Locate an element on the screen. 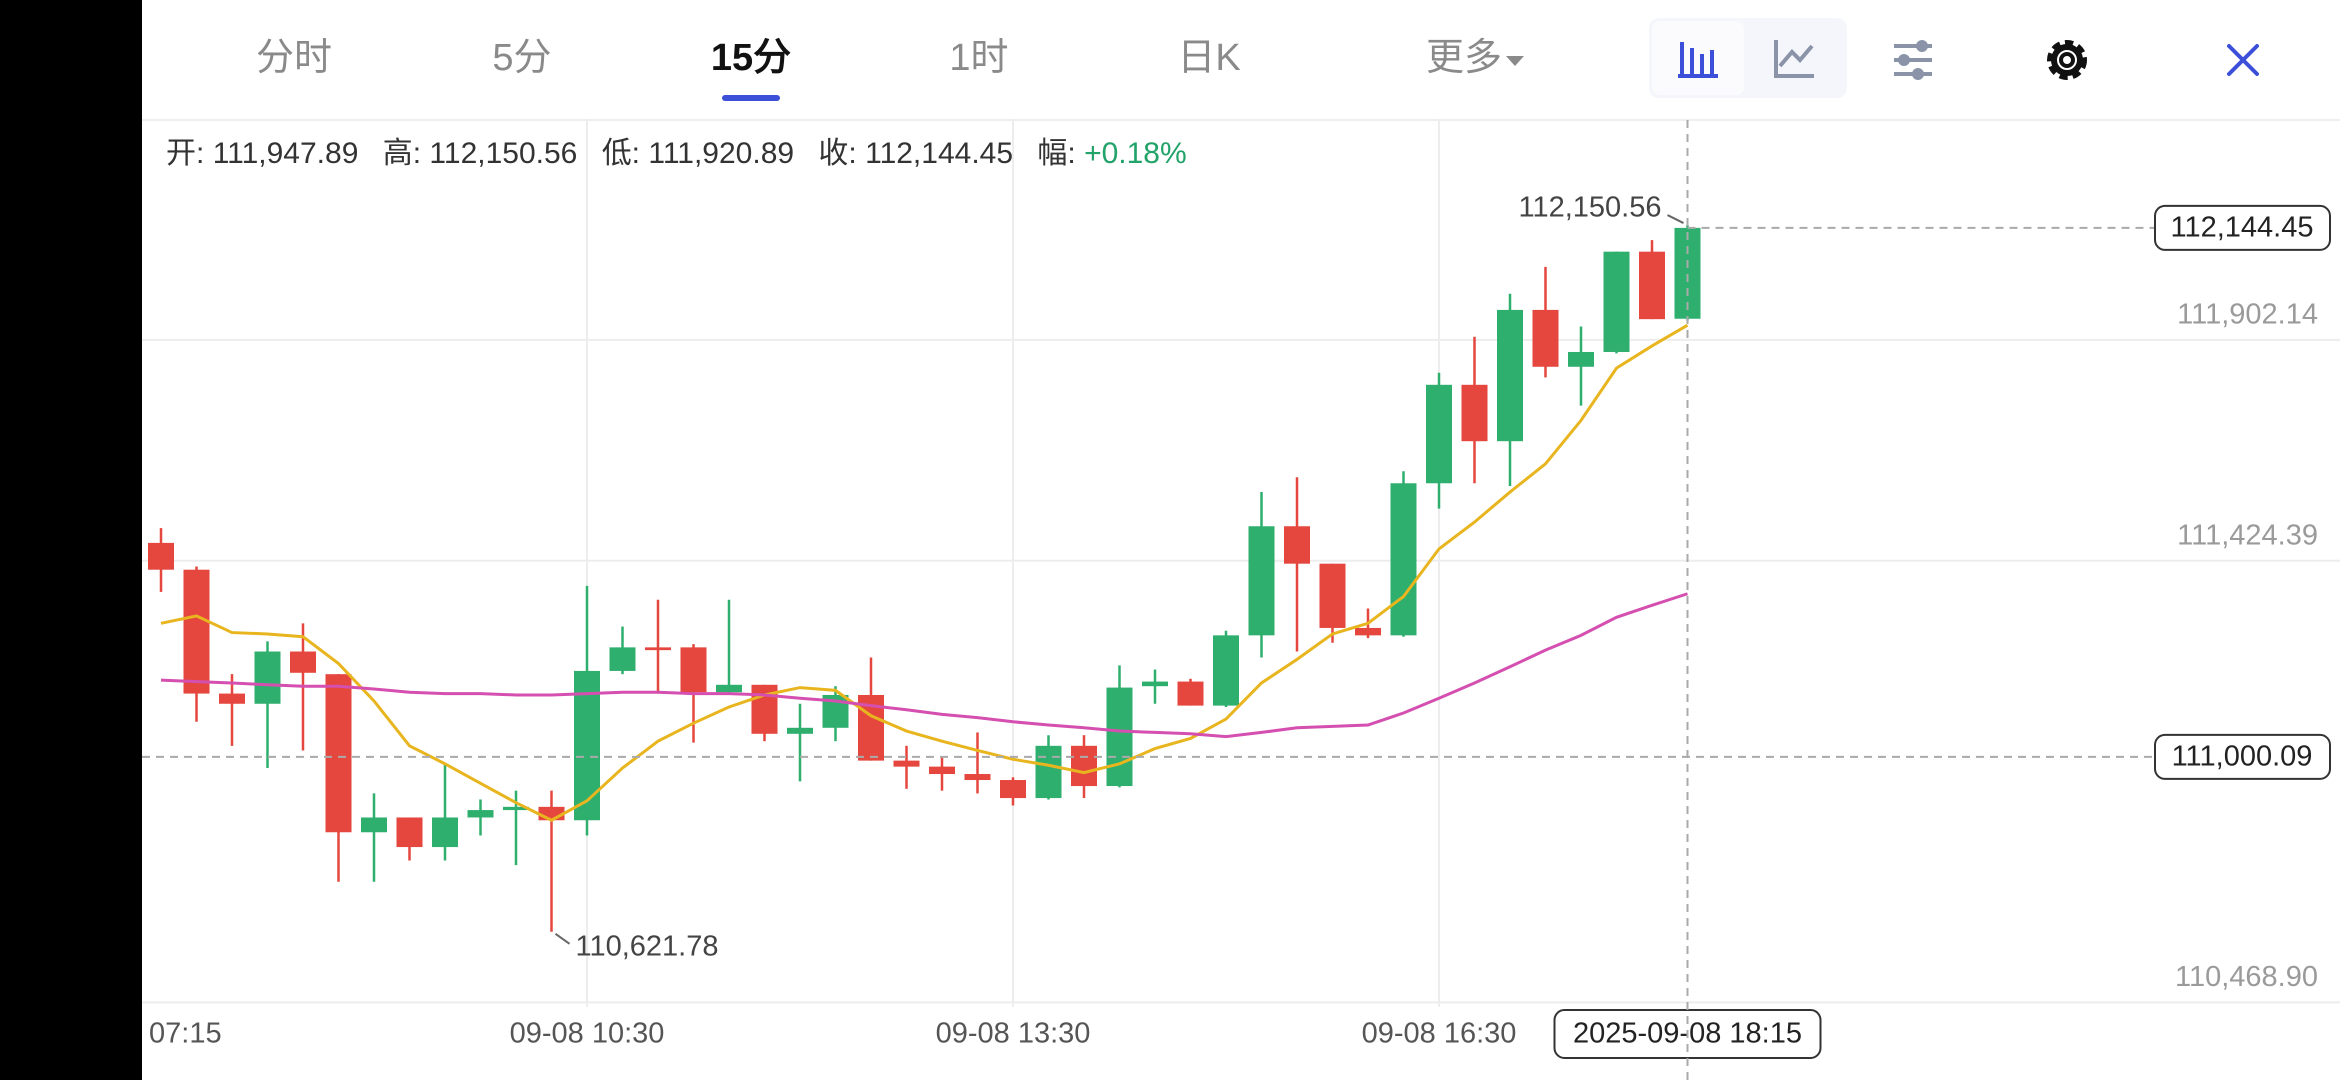 Image resolution: width=2340 pixels, height=1080 pixels. crosshair-price-label: 111,000.09 is located at coordinates (2242, 757).